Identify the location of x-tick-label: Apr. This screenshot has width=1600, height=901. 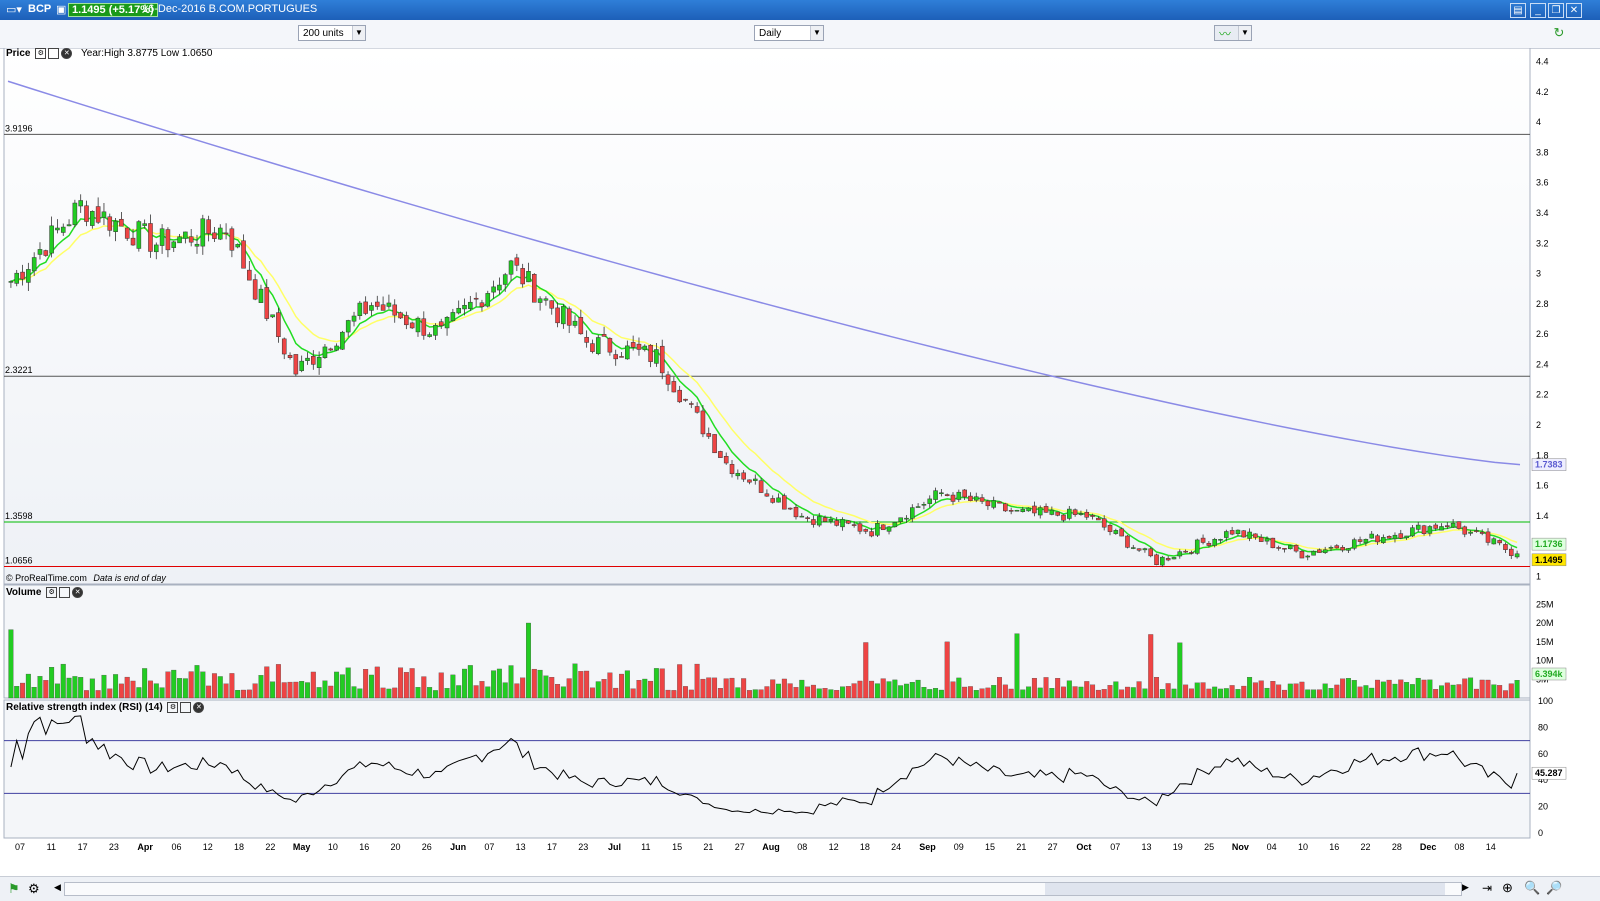
(145, 847).